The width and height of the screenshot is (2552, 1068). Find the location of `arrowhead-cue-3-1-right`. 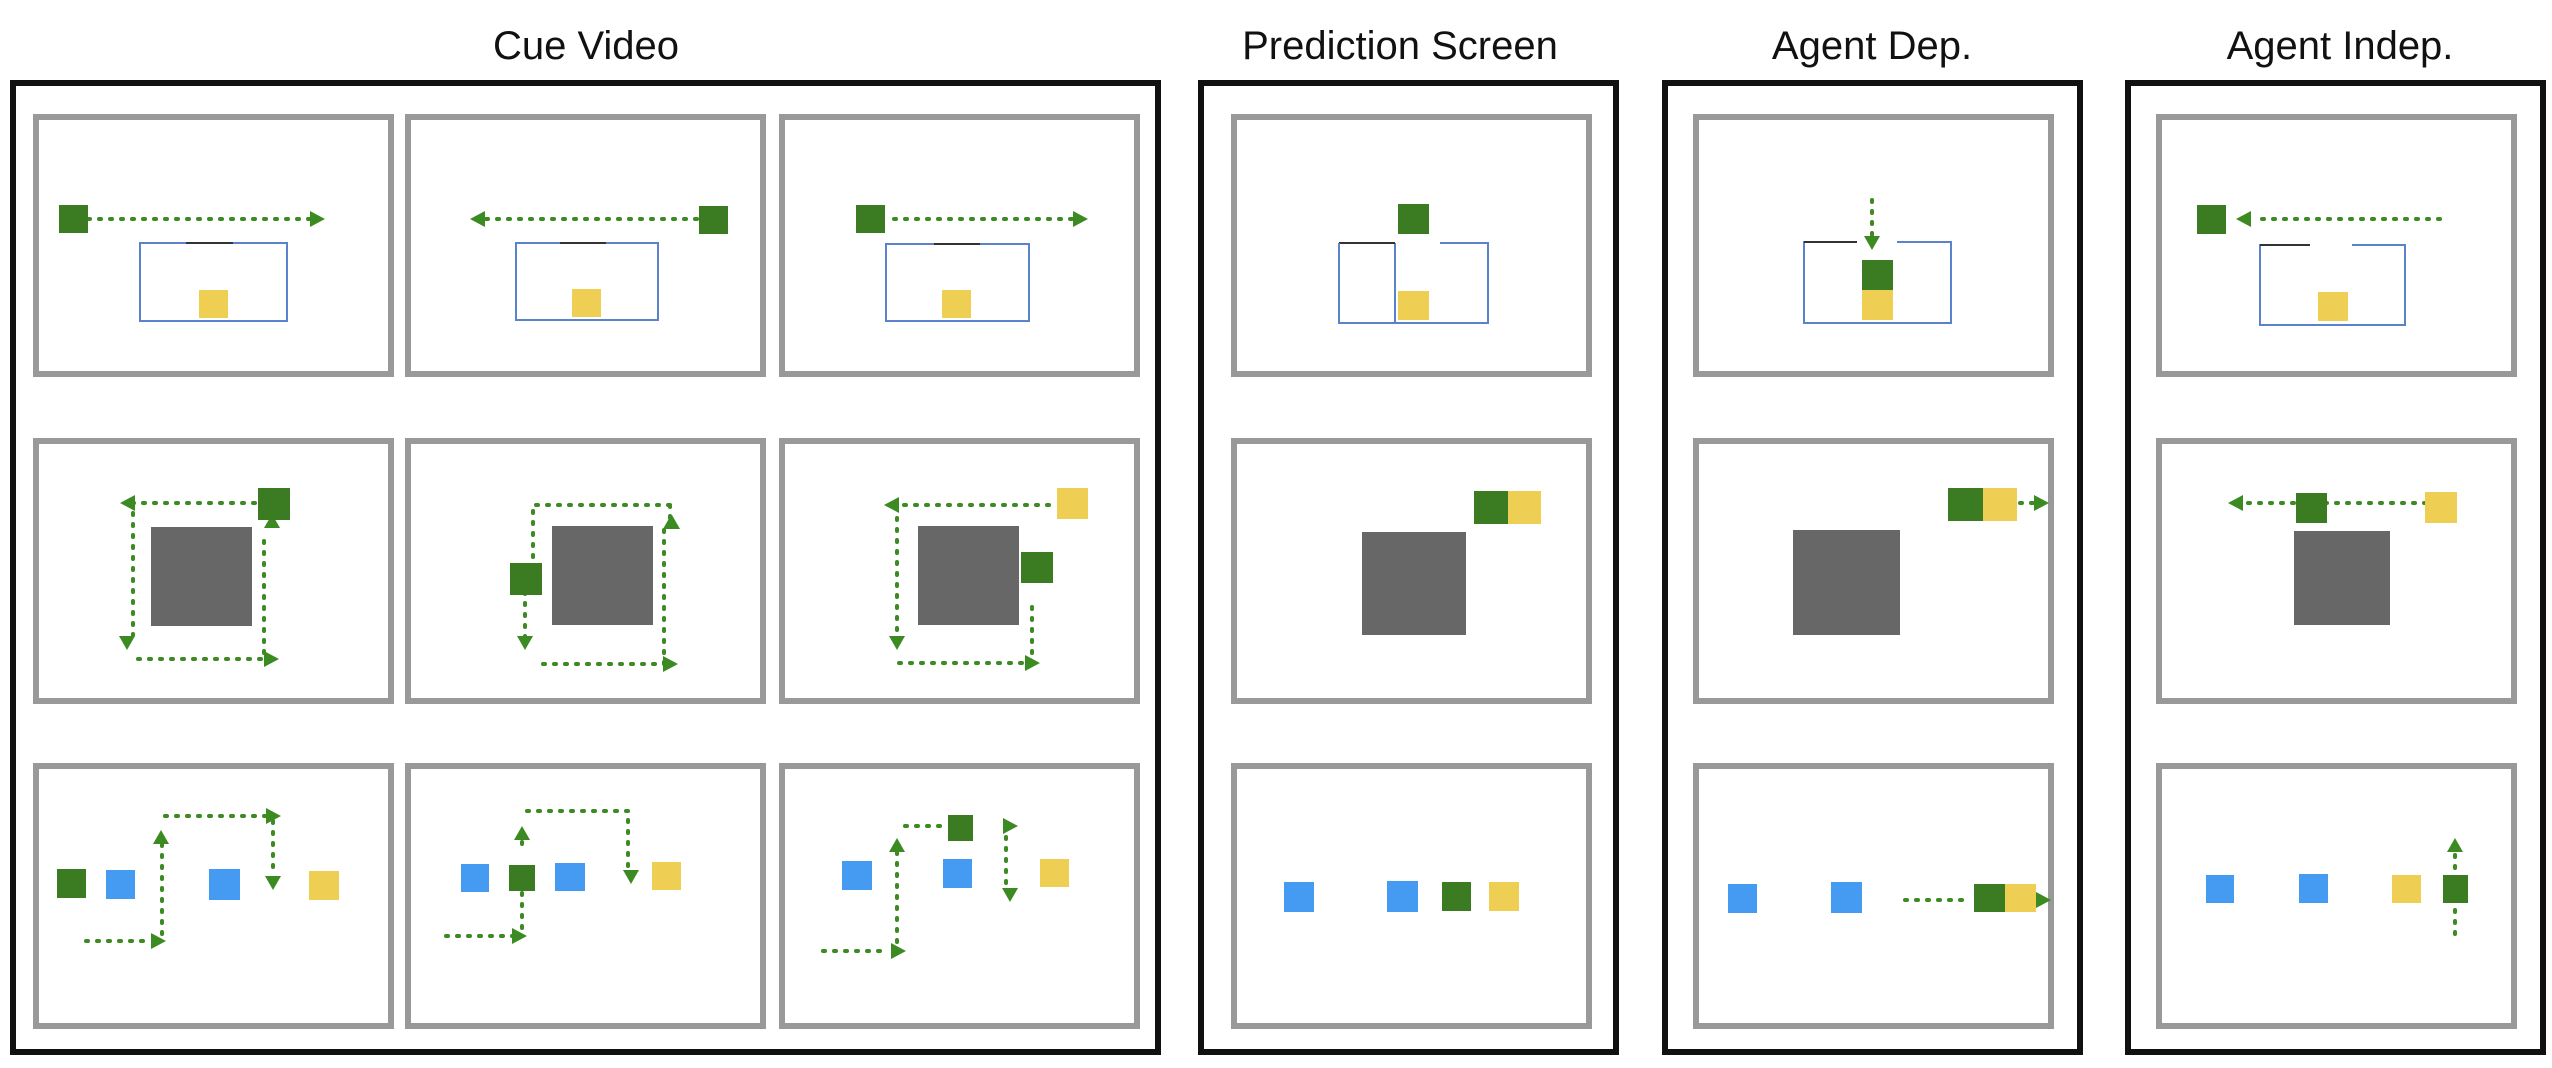

arrowhead-cue-3-1-right is located at coordinates (158, 941).